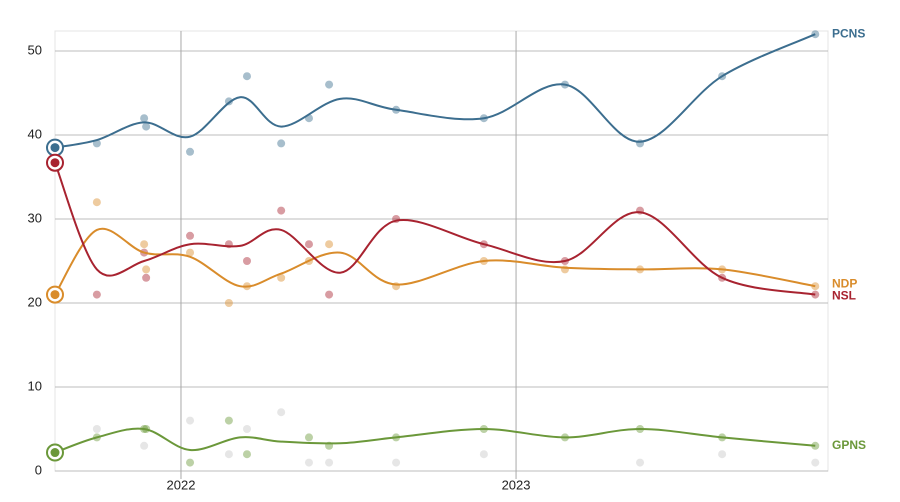 Image resolution: width=900 pixels, height=502 pixels. I want to click on series-label: GPNS, so click(849, 445).